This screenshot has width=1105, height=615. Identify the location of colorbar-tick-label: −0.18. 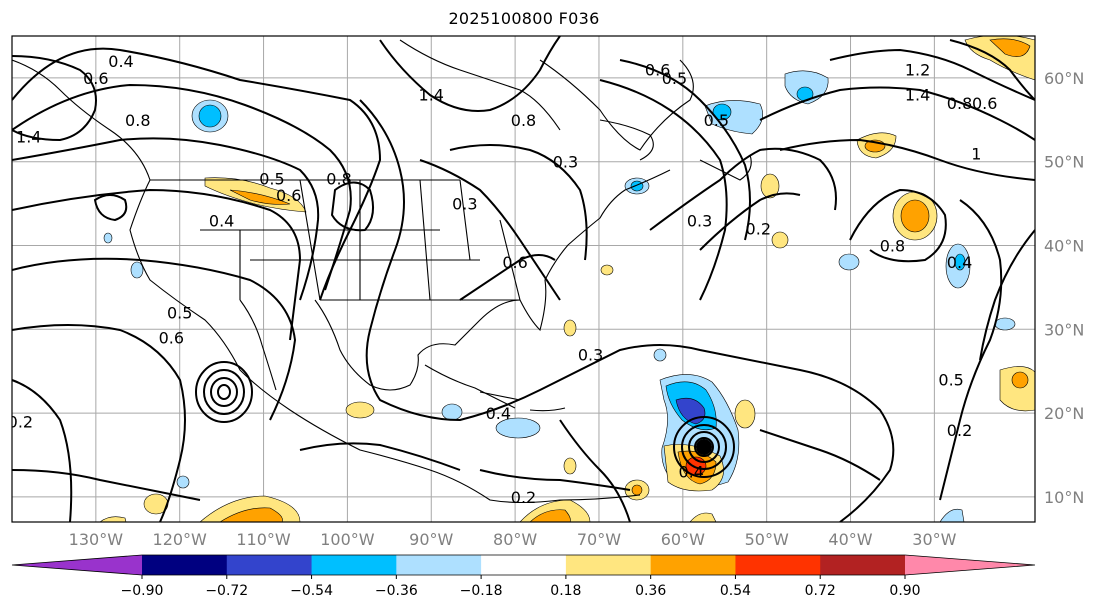
(481, 591).